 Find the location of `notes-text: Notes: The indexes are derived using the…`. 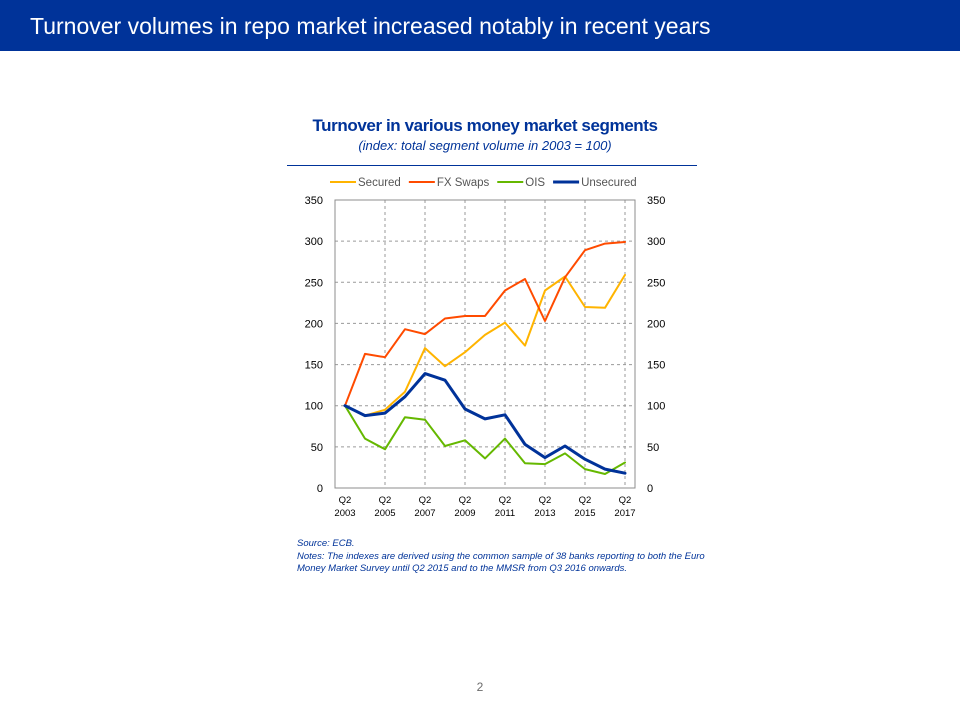

notes-text: Notes: The indexes are derived using the… is located at coordinates (501, 562).